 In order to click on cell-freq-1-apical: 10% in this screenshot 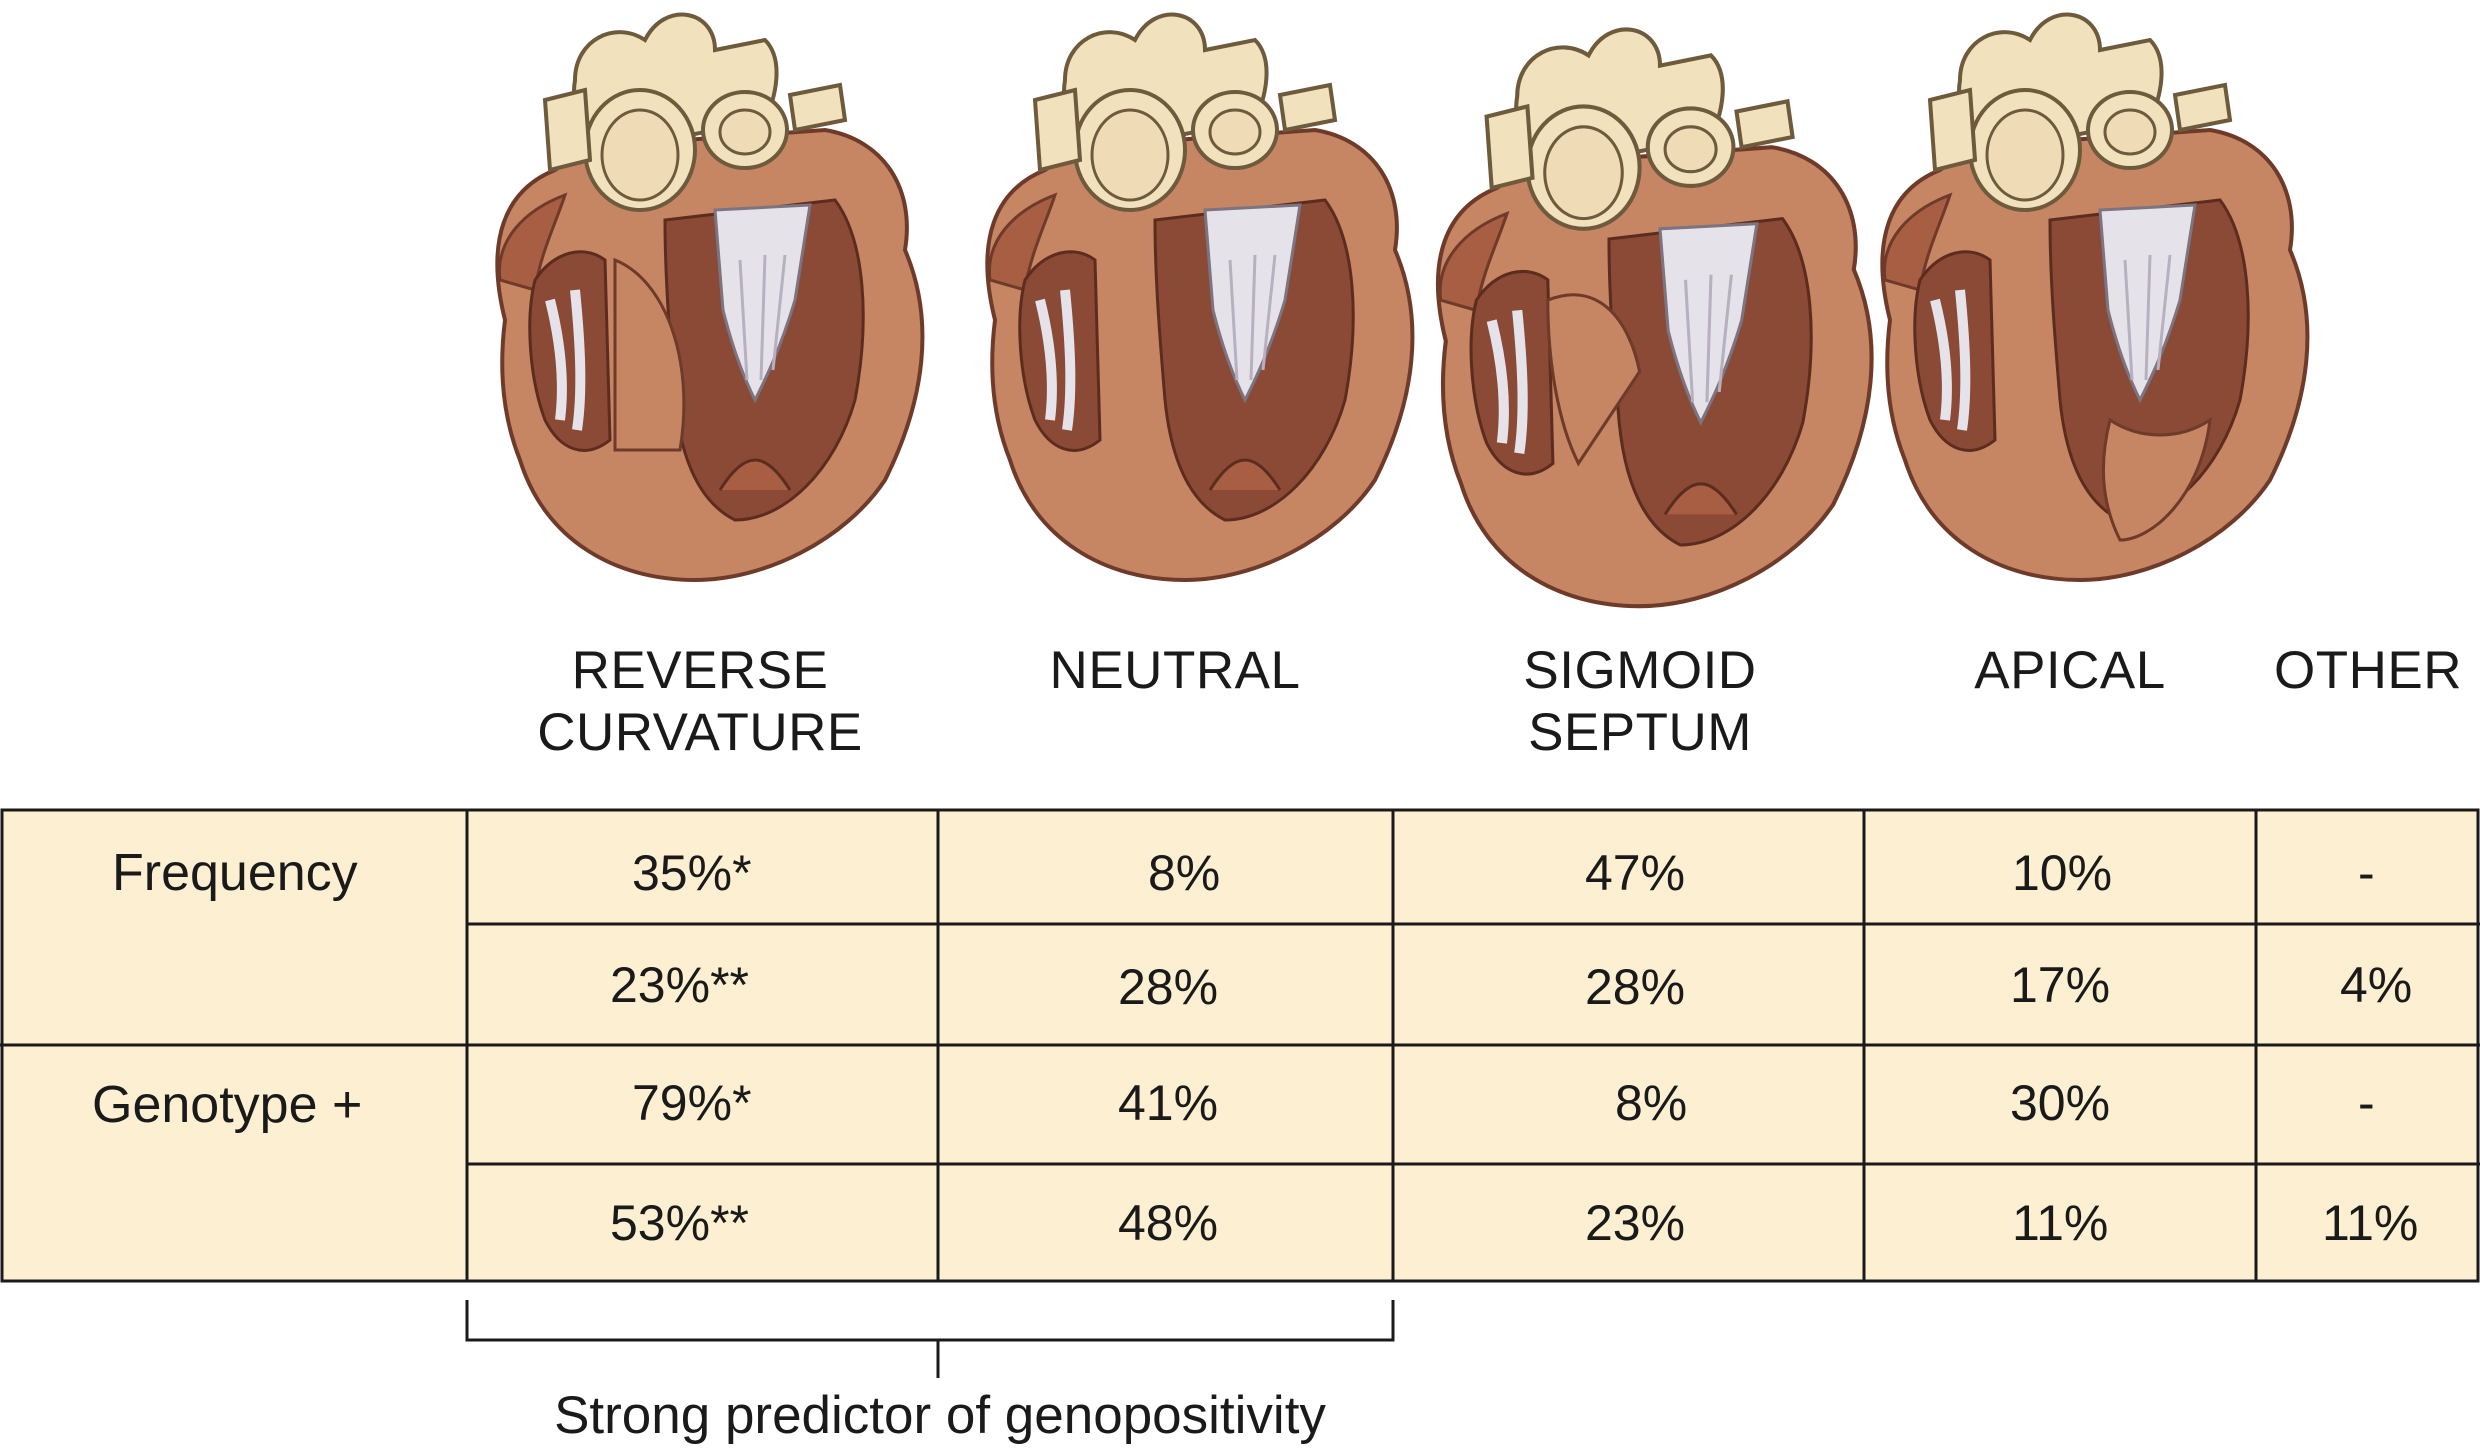, I will do `click(2062, 873)`.